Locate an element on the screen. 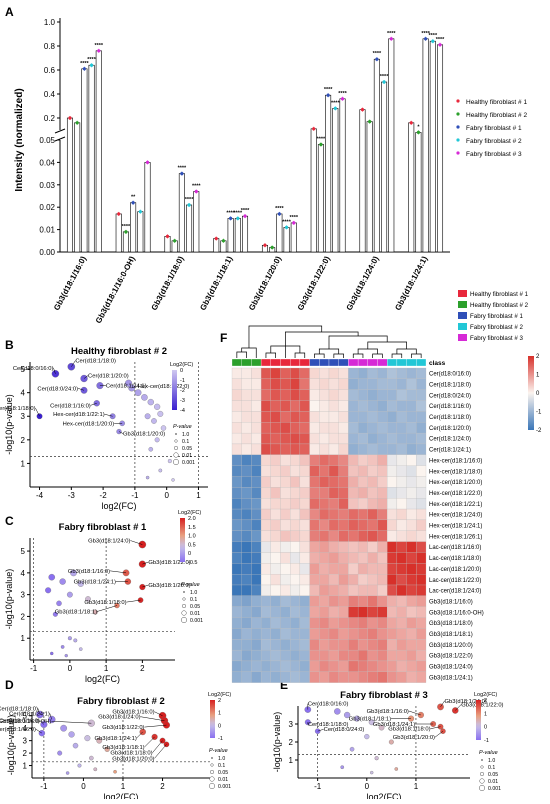 The height and width of the screenshot is (804, 550). panel-e-point is located at coordinates (371, 722).